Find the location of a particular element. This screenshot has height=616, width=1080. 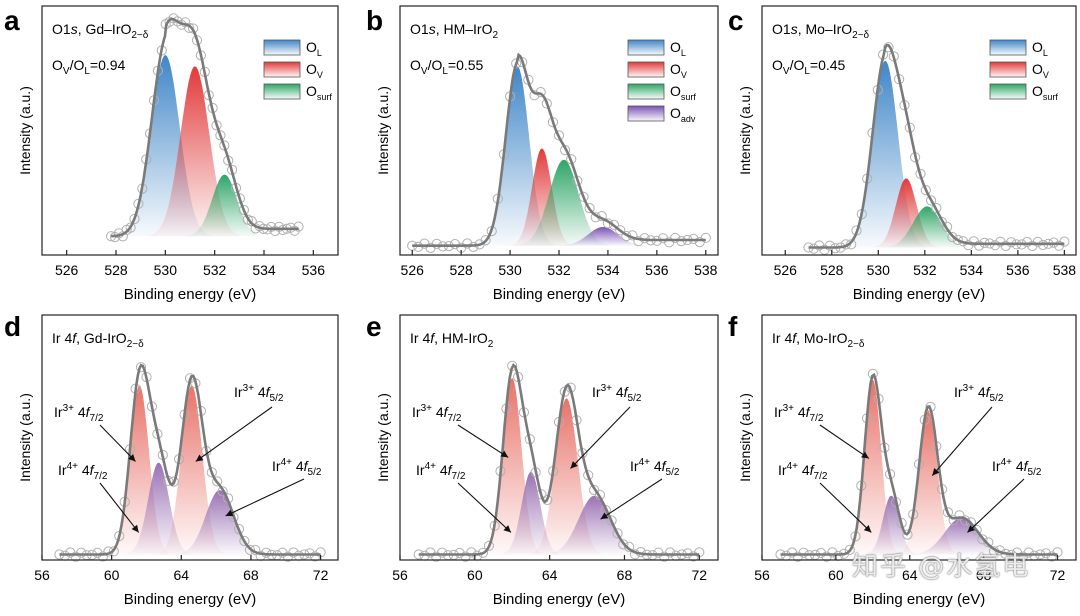

x-tick-label: 60 is located at coordinates (475, 575).